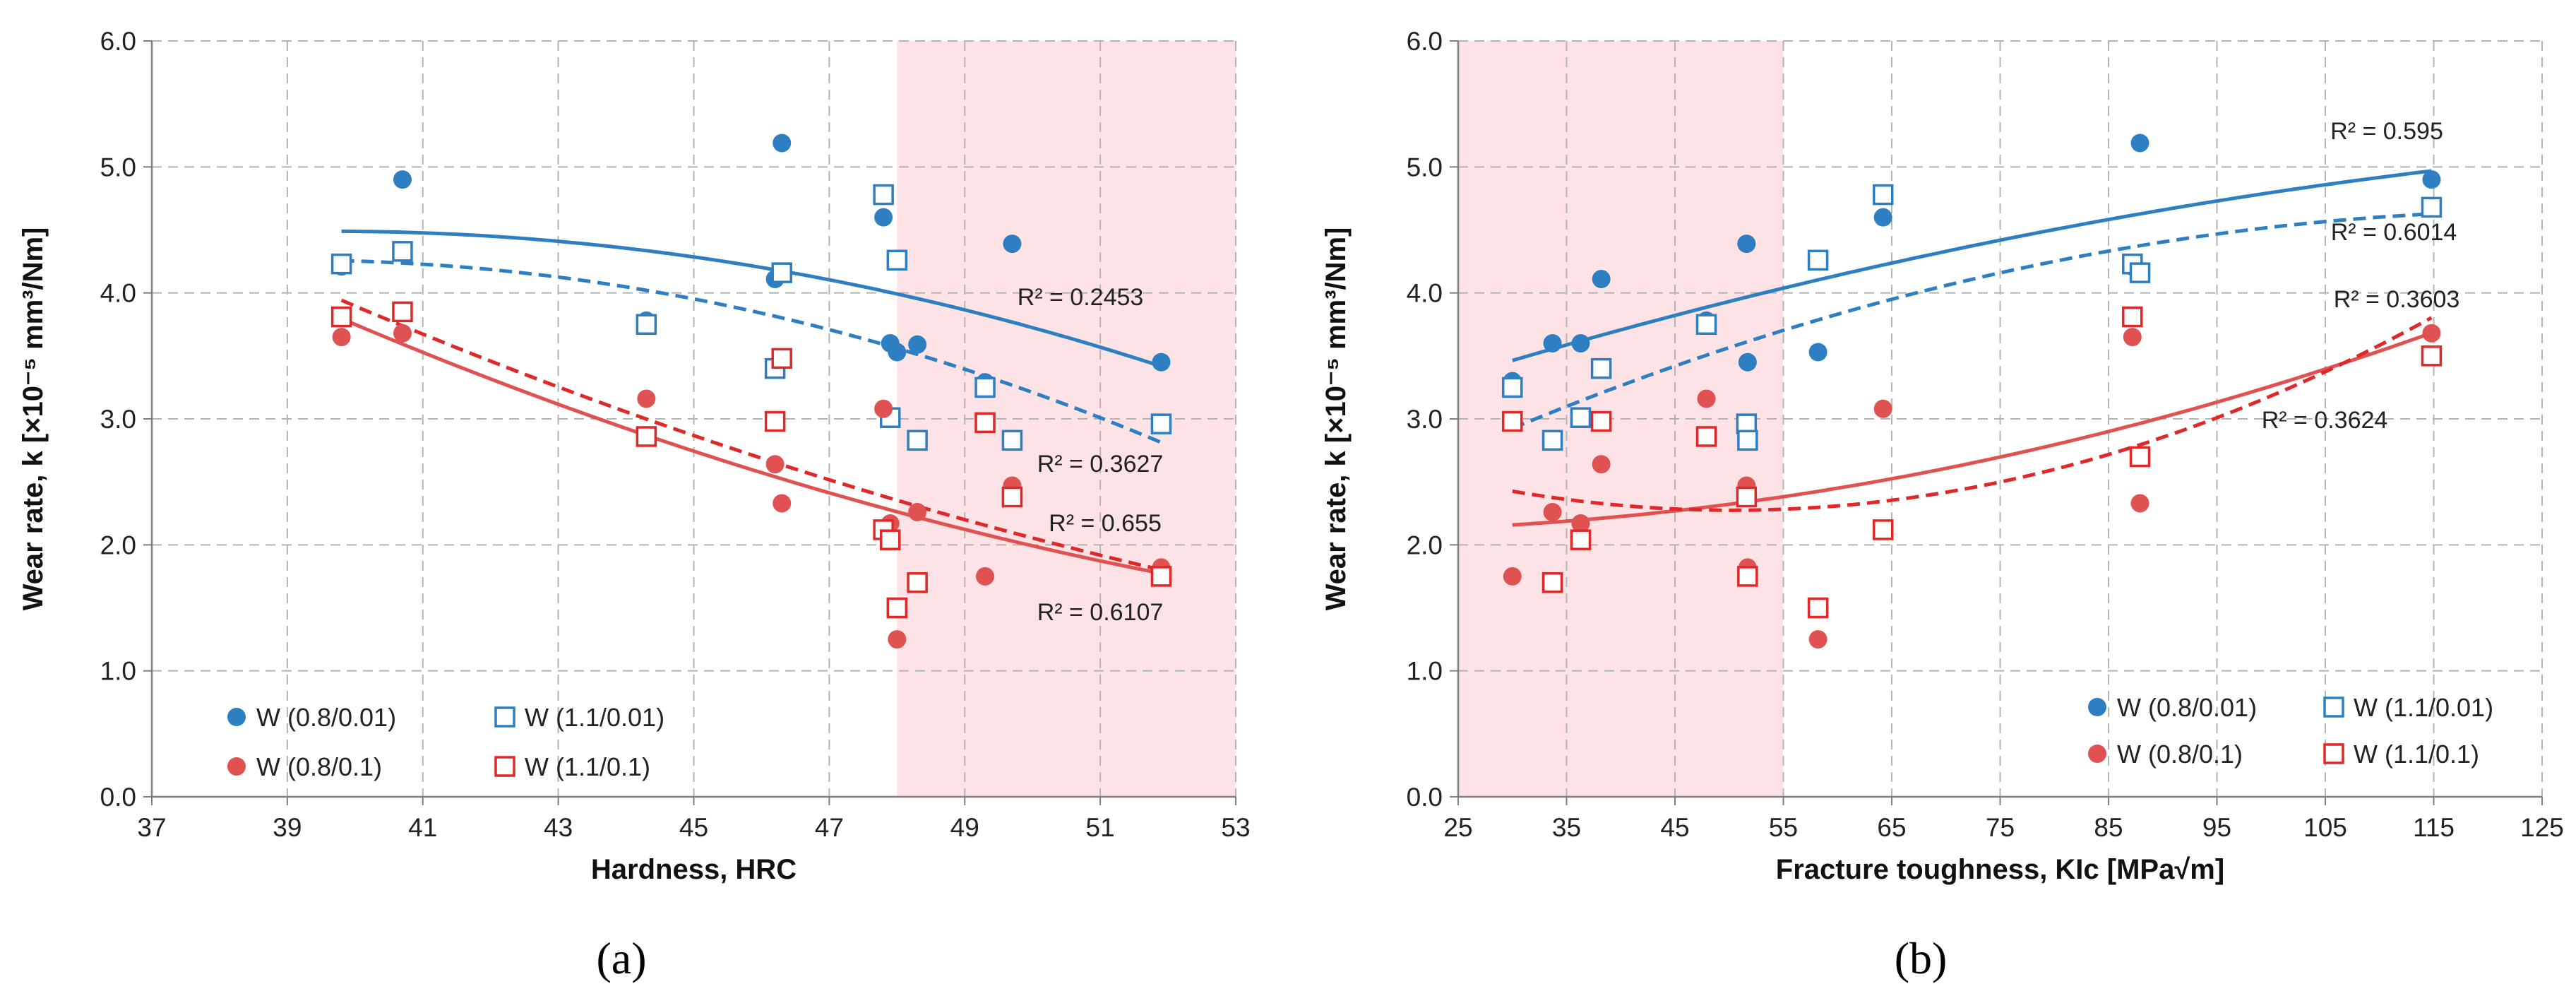 The width and height of the screenshot is (2576, 996). What do you see at coordinates (594, 717) in the screenshot?
I see `legend-entry: W (1.1/0.01)` at bounding box center [594, 717].